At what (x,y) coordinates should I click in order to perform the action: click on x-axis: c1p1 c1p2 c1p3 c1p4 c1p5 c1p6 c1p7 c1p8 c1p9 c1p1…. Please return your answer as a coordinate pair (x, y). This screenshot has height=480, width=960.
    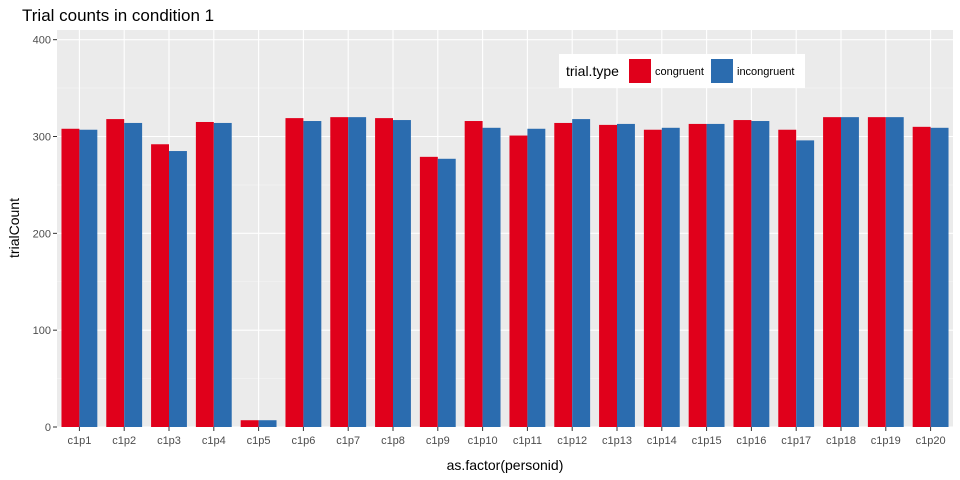
    Looking at the image, I should click on (506, 437).